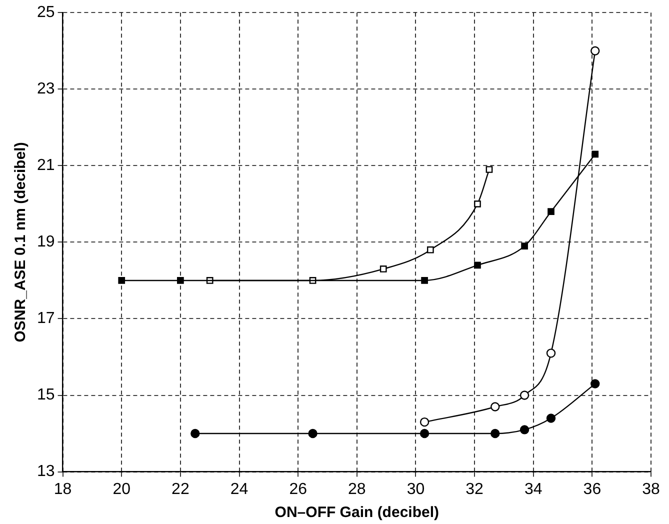  Describe the element at coordinates (46, 89) in the screenshot. I see `y-tick-label: 23` at that location.